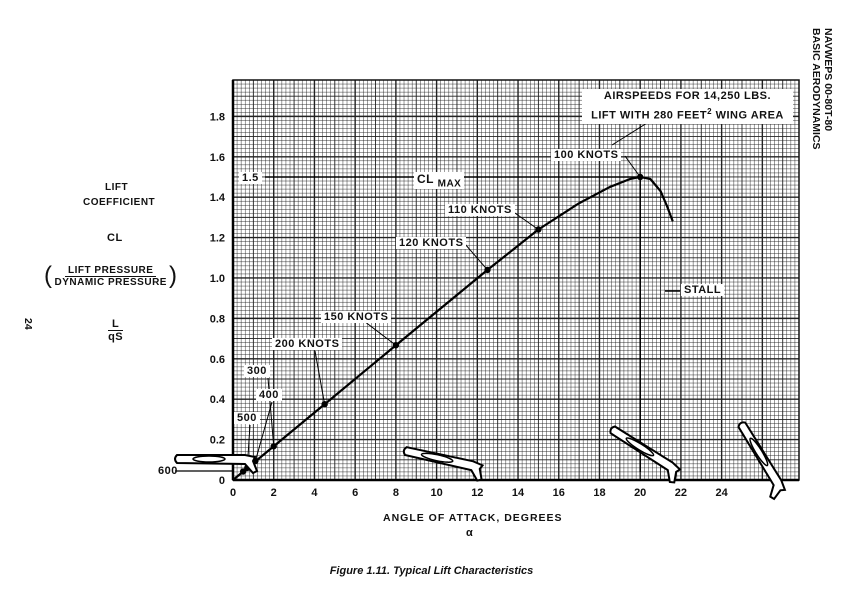 The image size is (863, 589). What do you see at coordinates (218, 198) in the screenshot?
I see `y-tick-label: 1.4` at bounding box center [218, 198].